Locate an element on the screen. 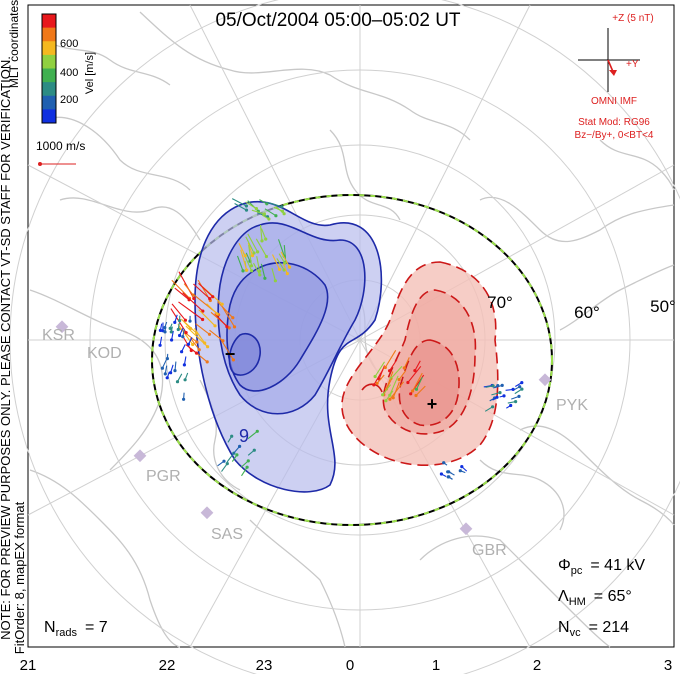 This screenshot has height=674, width=680. mlt-axis: 21 22 23 0 1 2 3 is located at coordinates (346, 665).